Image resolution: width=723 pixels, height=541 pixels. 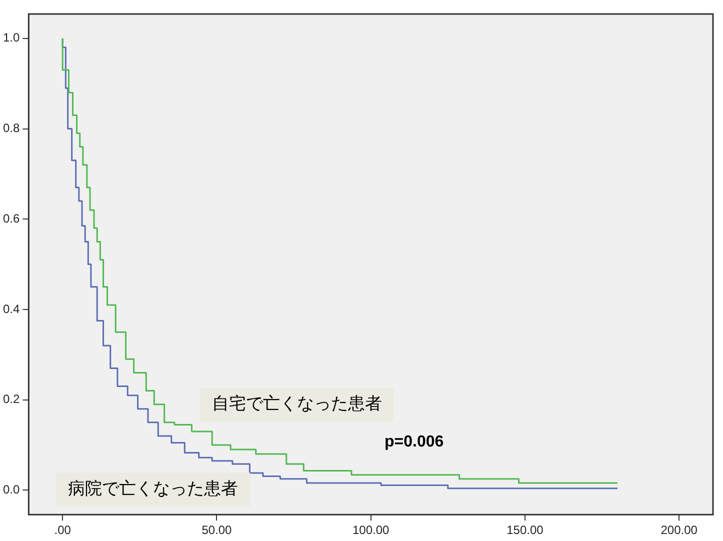 What do you see at coordinates (371, 530) in the screenshot?
I see `x-tick-label: 100.00` at bounding box center [371, 530].